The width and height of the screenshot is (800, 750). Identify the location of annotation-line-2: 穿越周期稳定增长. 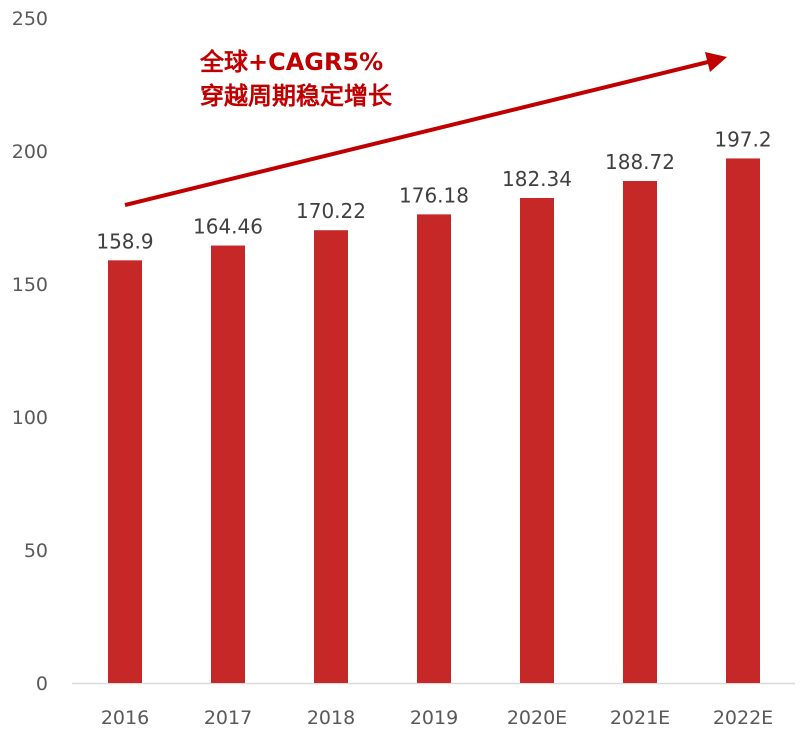
(296, 96).